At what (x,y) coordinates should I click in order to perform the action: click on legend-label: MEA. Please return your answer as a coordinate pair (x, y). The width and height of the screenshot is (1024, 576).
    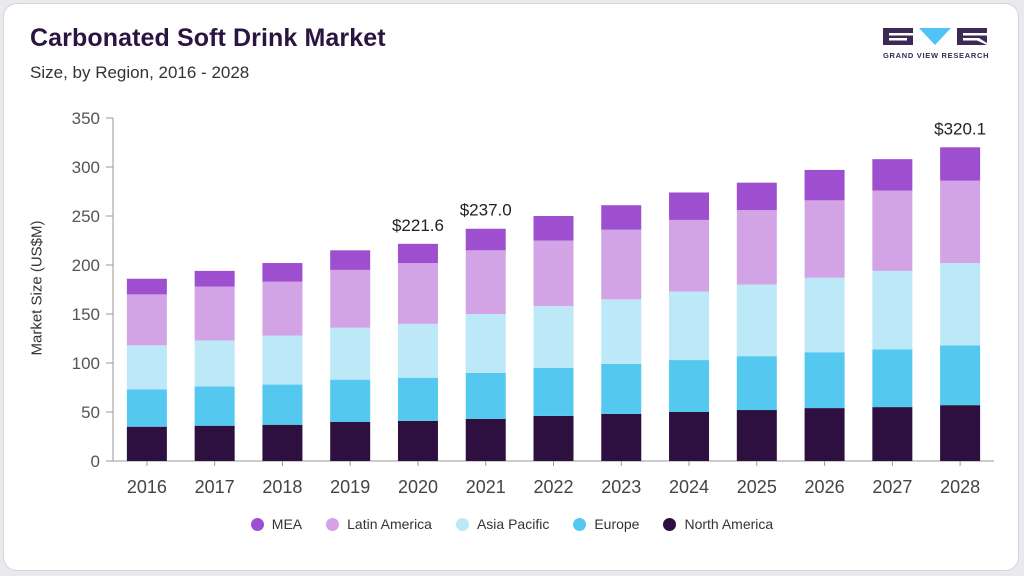
    Looking at the image, I should click on (287, 524).